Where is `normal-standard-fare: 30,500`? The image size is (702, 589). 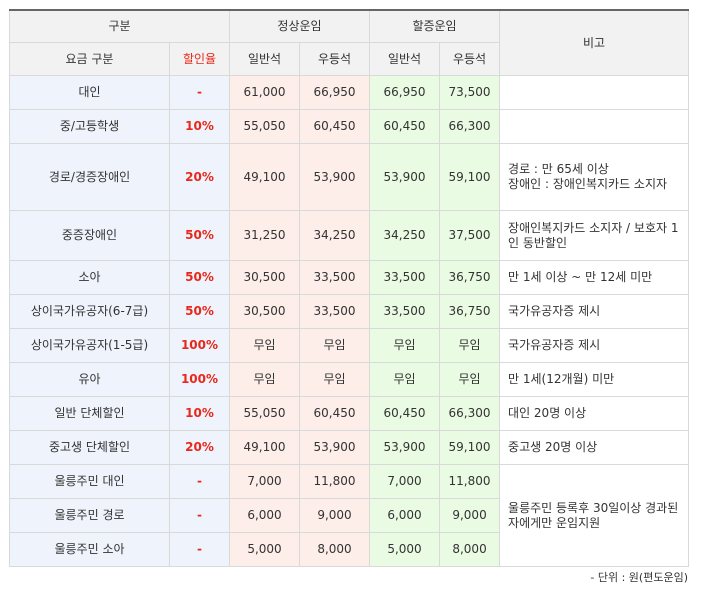 normal-standard-fare: 30,500 is located at coordinates (264, 311).